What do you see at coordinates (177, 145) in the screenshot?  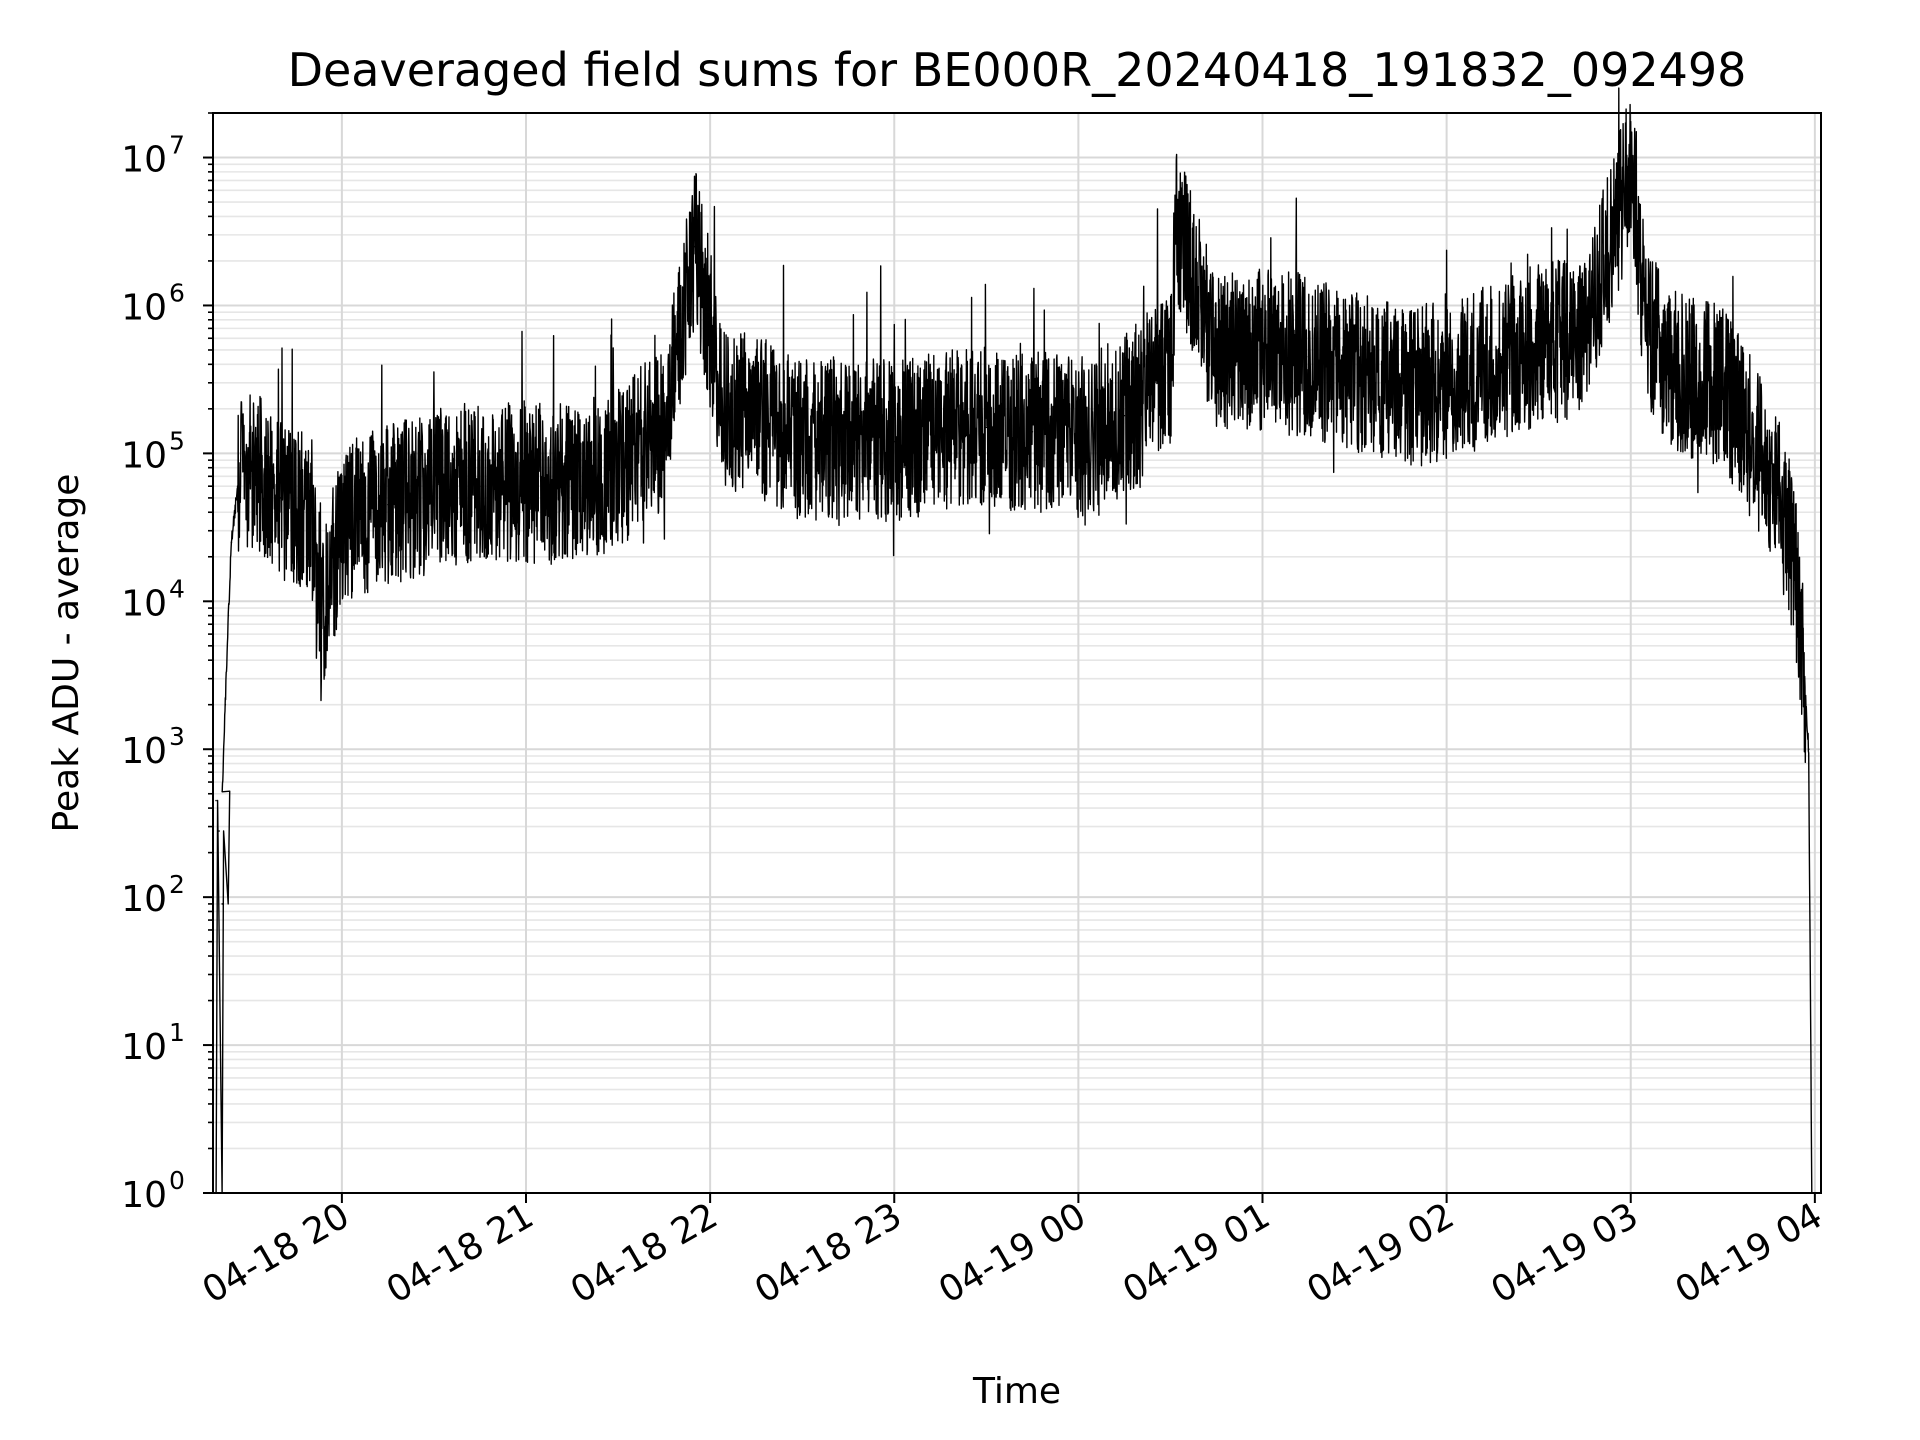 I see `y-tick-label-exponent: 7` at bounding box center [177, 145].